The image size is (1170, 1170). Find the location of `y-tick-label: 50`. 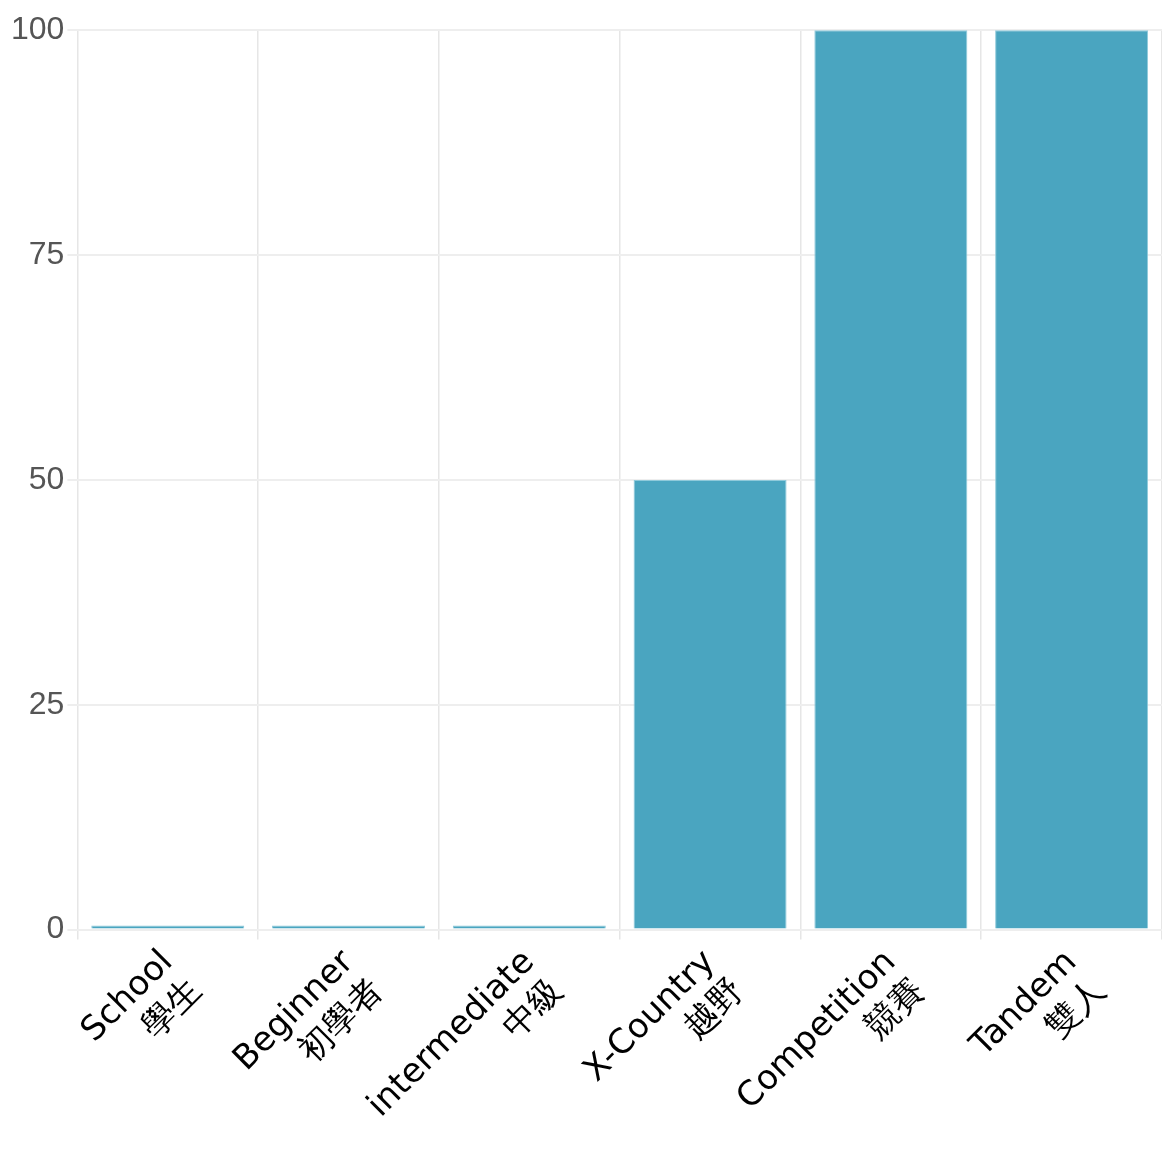

y-tick-label: 50 is located at coordinates (46, 477).